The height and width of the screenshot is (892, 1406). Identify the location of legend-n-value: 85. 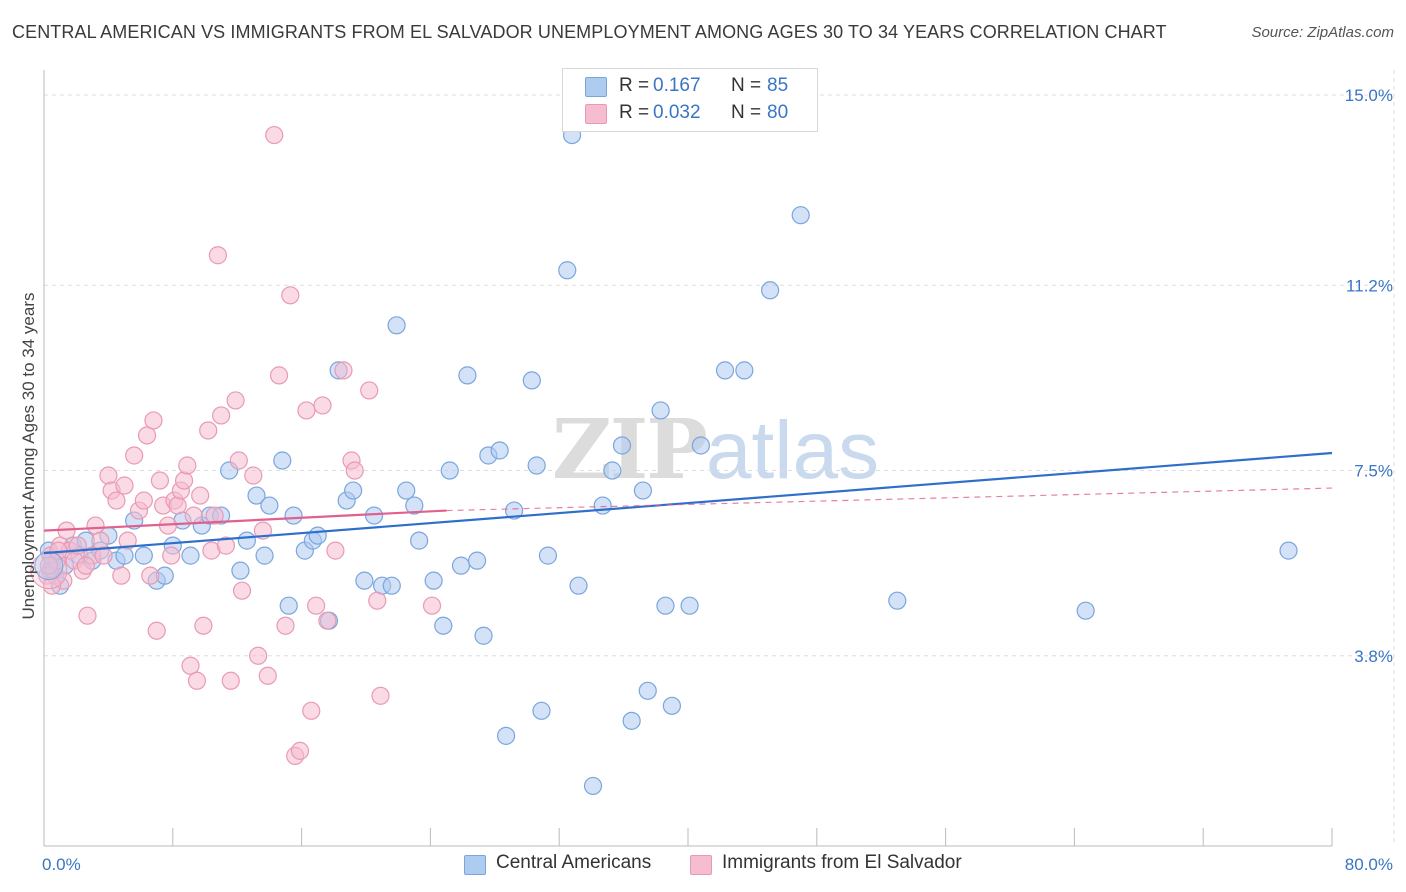
(778, 85).